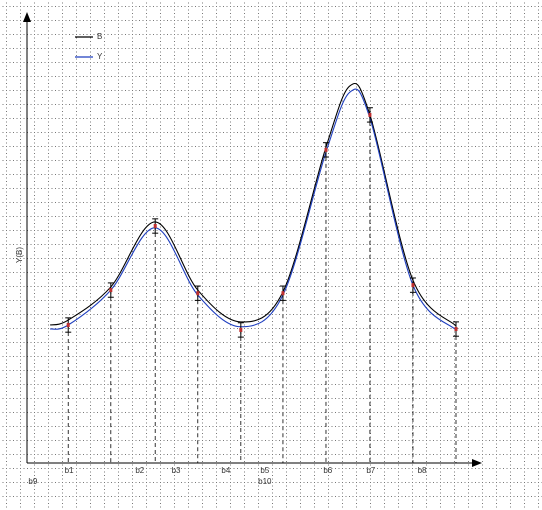  Describe the element at coordinates (225, 470) in the screenshot. I see `x-label: b4` at that location.